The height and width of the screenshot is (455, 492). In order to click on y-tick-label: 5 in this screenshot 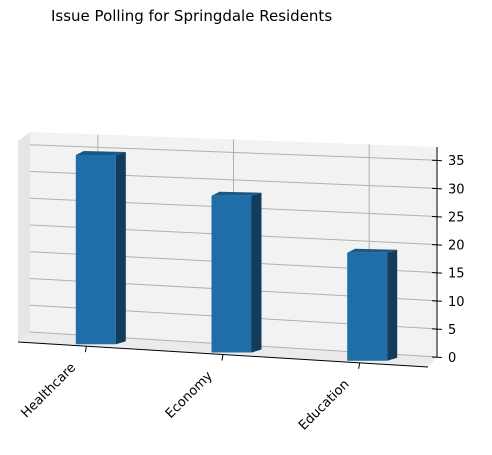, I will do `click(452, 330)`.